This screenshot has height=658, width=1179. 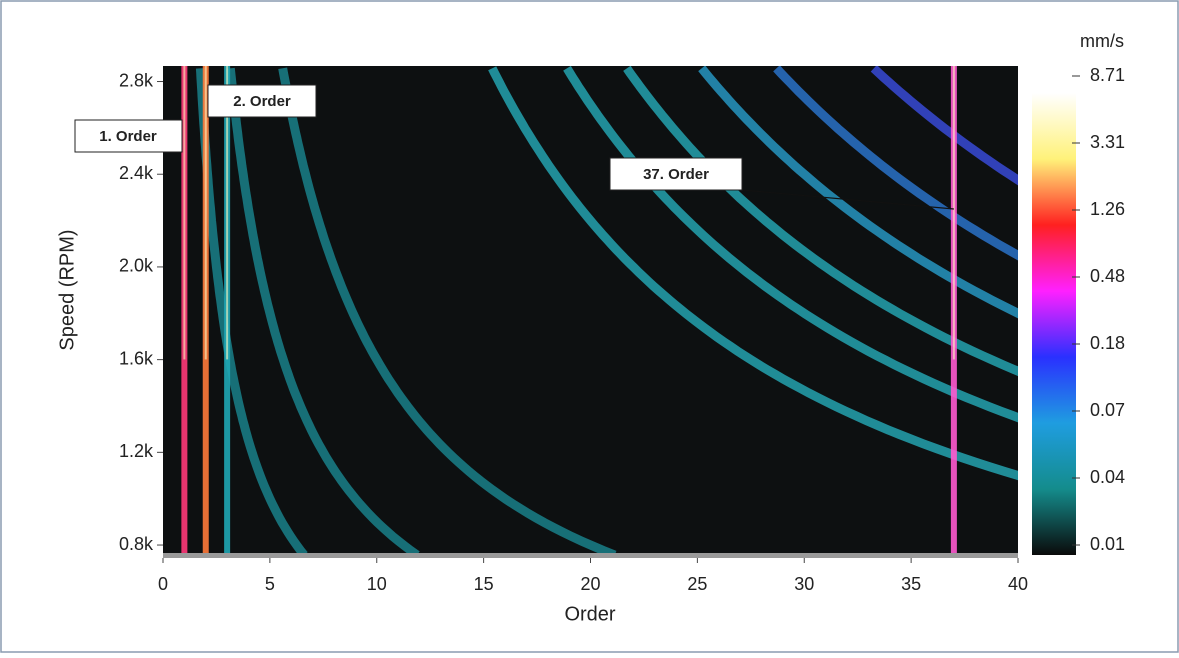 What do you see at coordinates (1107, 544) in the screenshot?
I see `colorbar-tick-label: 0.01` at bounding box center [1107, 544].